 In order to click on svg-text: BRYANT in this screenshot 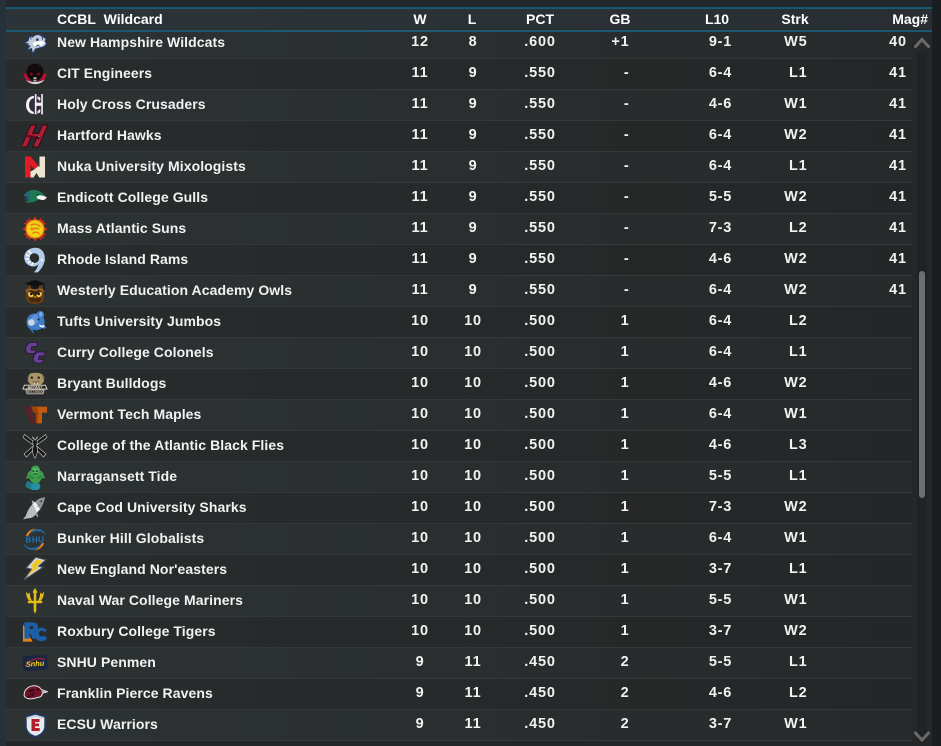, I will do `click(36, 387)`.